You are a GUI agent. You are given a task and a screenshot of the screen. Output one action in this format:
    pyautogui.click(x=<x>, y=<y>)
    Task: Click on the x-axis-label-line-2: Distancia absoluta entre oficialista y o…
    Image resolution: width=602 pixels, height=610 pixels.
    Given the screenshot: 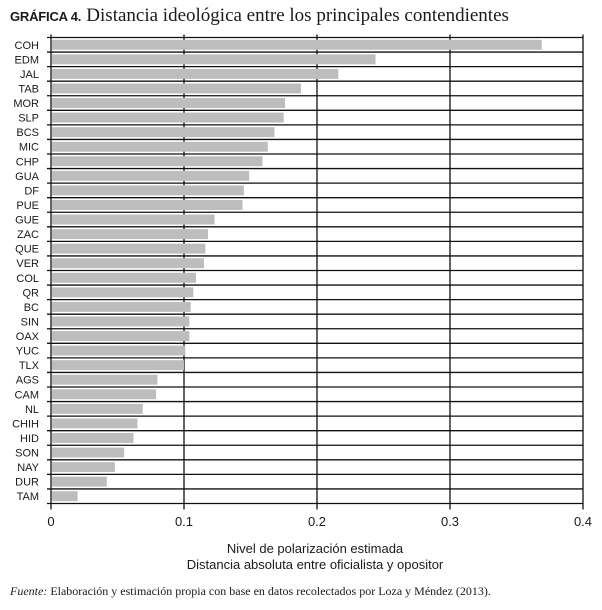 What is the action you would take?
    pyautogui.click(x=315, y=564)
    